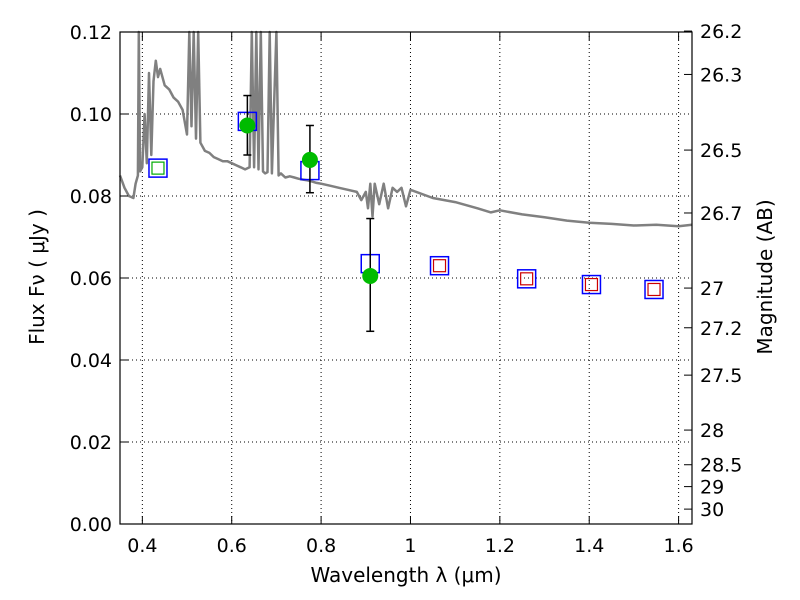 This screenshot has height=600, width=800. Describe the element at coordinates (91, 197) in the screenshot. I see `y-tick-label: 0.08` at that location.